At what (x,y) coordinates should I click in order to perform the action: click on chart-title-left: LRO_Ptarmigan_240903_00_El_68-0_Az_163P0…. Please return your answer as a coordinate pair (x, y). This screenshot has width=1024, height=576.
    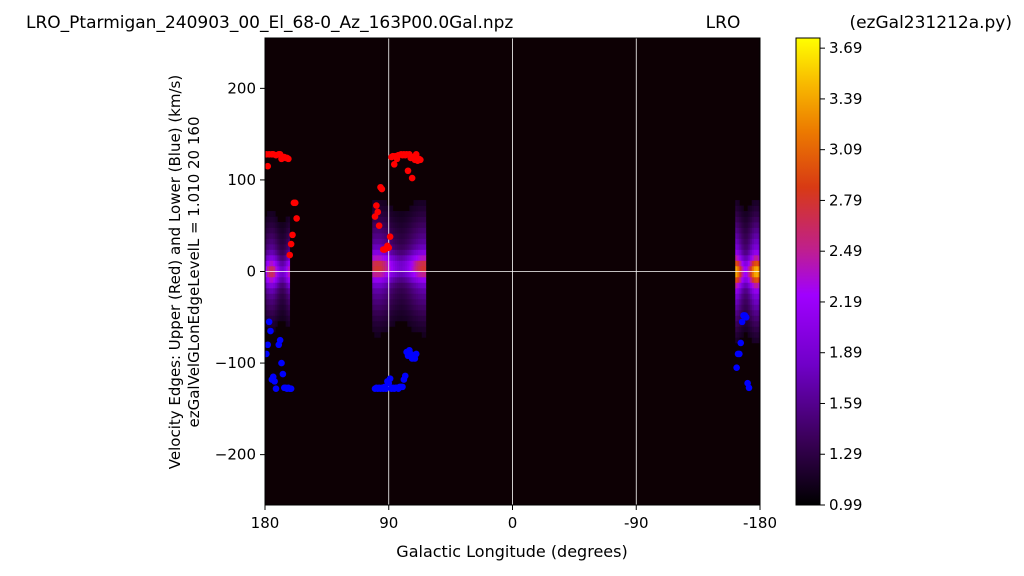
    Looking at the image, I should click on (269, 23).